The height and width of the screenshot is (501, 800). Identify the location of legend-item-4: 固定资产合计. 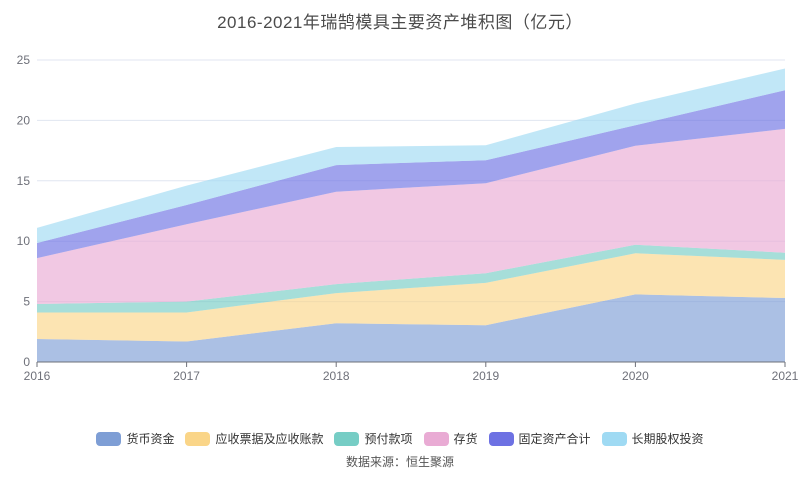
(539, 438).